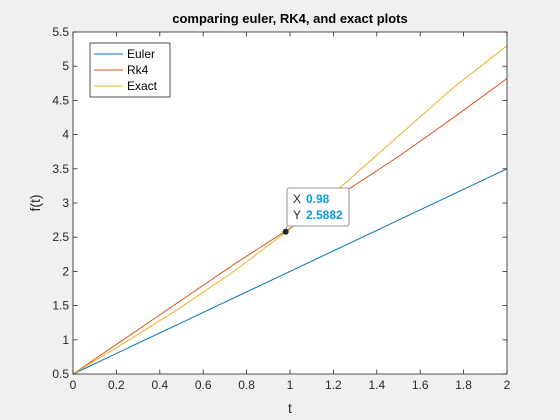 This screenshot has width=560, height=420. Describe the element at coordinates (73, 385) in the screenshot. I see `x-tick-label: 0` at that location.